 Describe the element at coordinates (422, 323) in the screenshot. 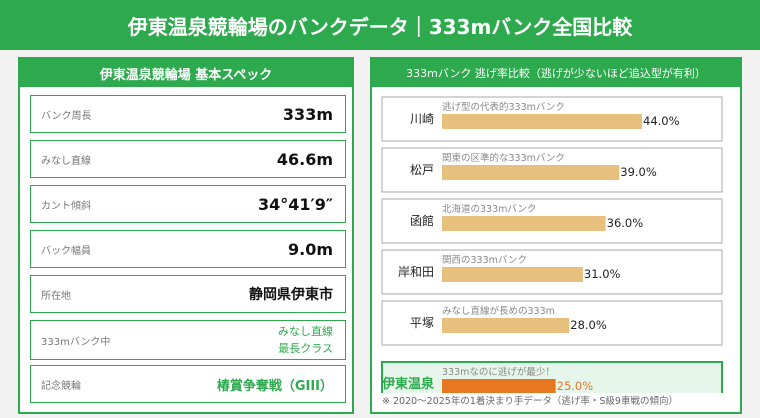

I see `category-label: 平塚` at that location.